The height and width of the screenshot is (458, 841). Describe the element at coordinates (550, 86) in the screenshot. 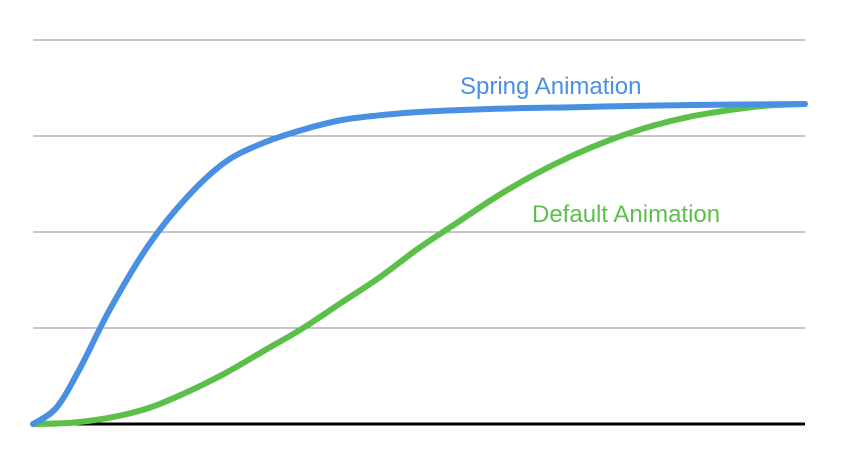

I see `spring-animation-label: Spring Animation` at that location.